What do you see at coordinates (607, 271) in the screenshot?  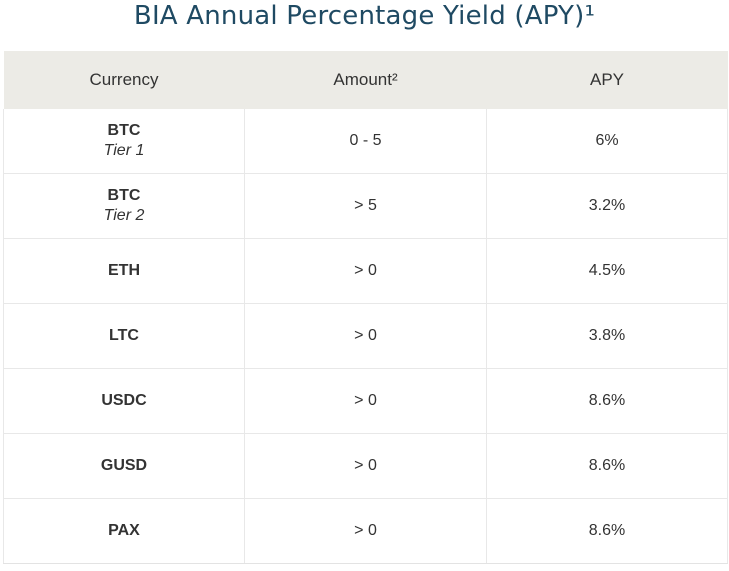 I see `apy-cell: 4.5%` at bounding box center [607, 271].